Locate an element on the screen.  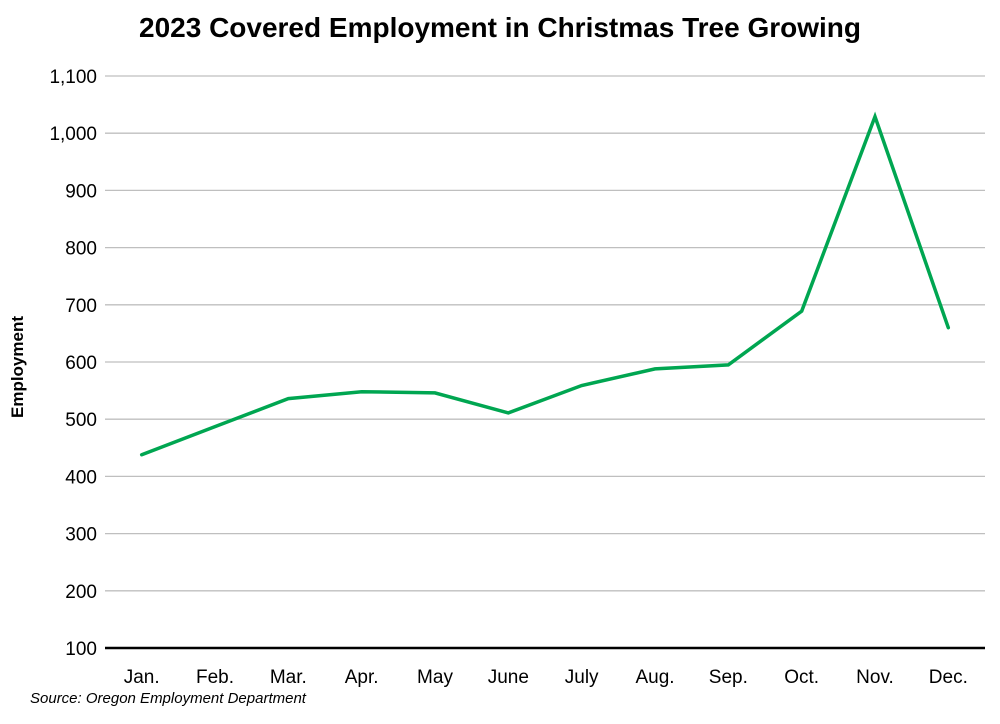
y-tick-label: 700 is located at coordinates (81, 306).